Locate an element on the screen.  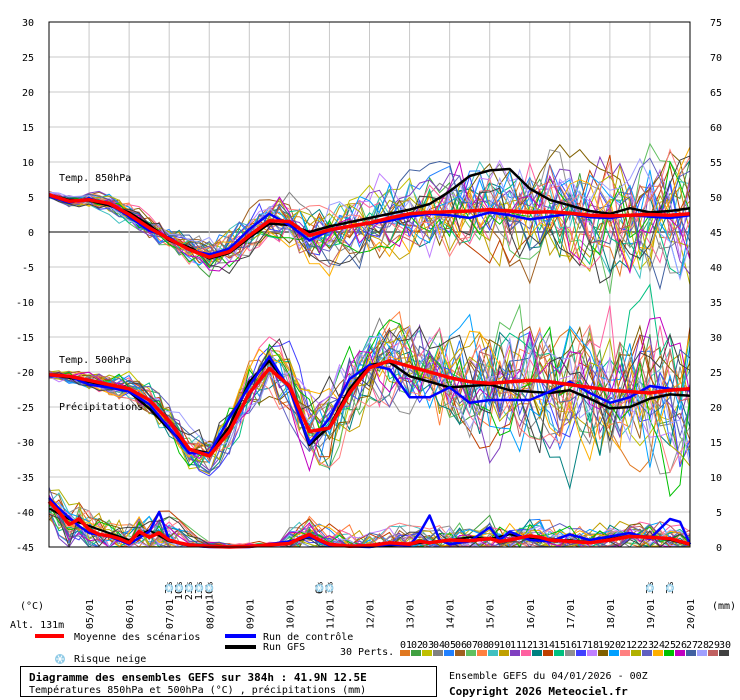
x-tick-date: 16/01 is located at coordinates (531, 614).